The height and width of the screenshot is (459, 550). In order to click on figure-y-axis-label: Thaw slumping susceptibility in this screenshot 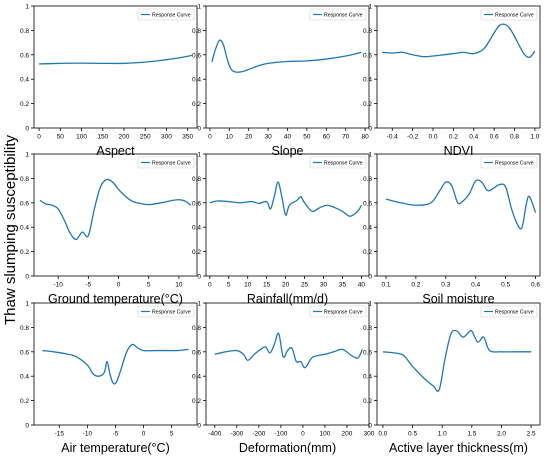, I will do `click(10, 229)`.